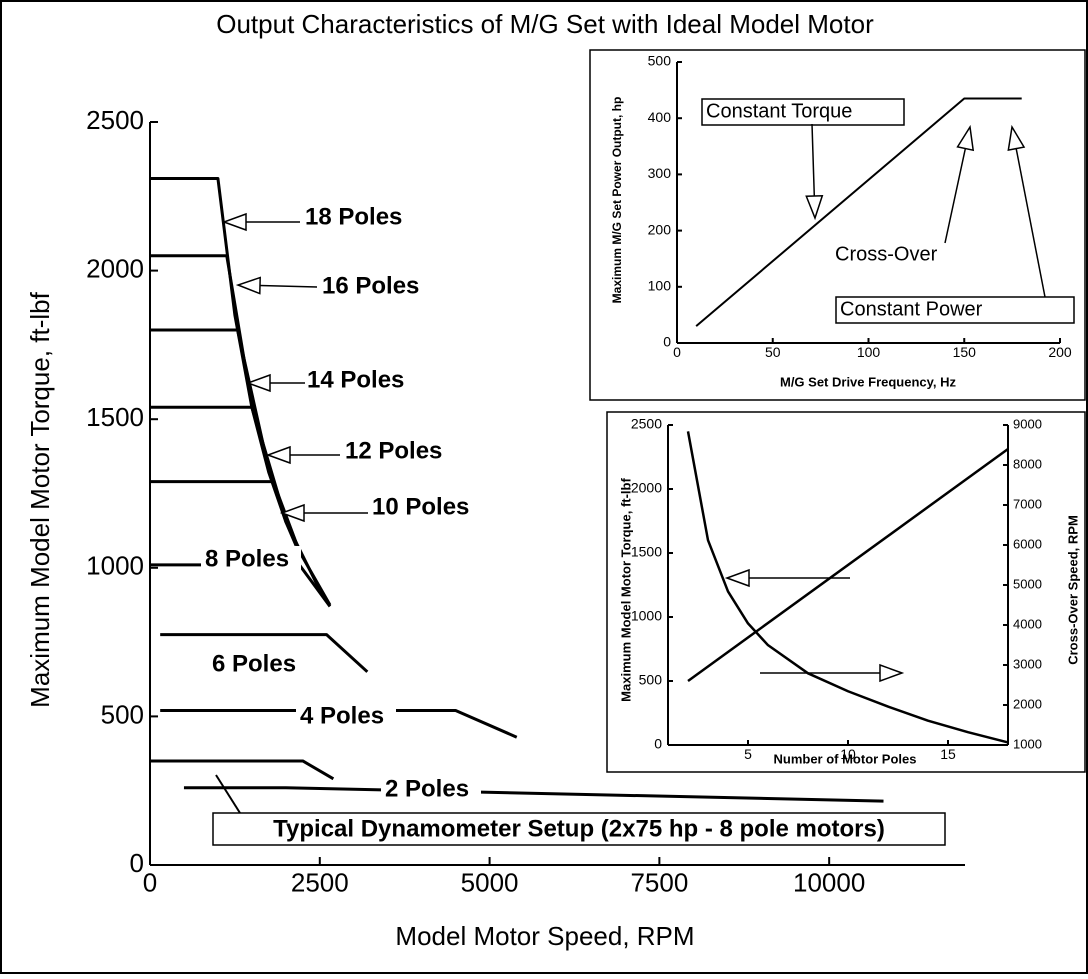 The image size is (1088, 979). What do you see at coordinates (1072, 590) in the screenshot?
I see `y2-axis-label: Cross-Over Speed, RPM` at bounding box center [1072, 590].